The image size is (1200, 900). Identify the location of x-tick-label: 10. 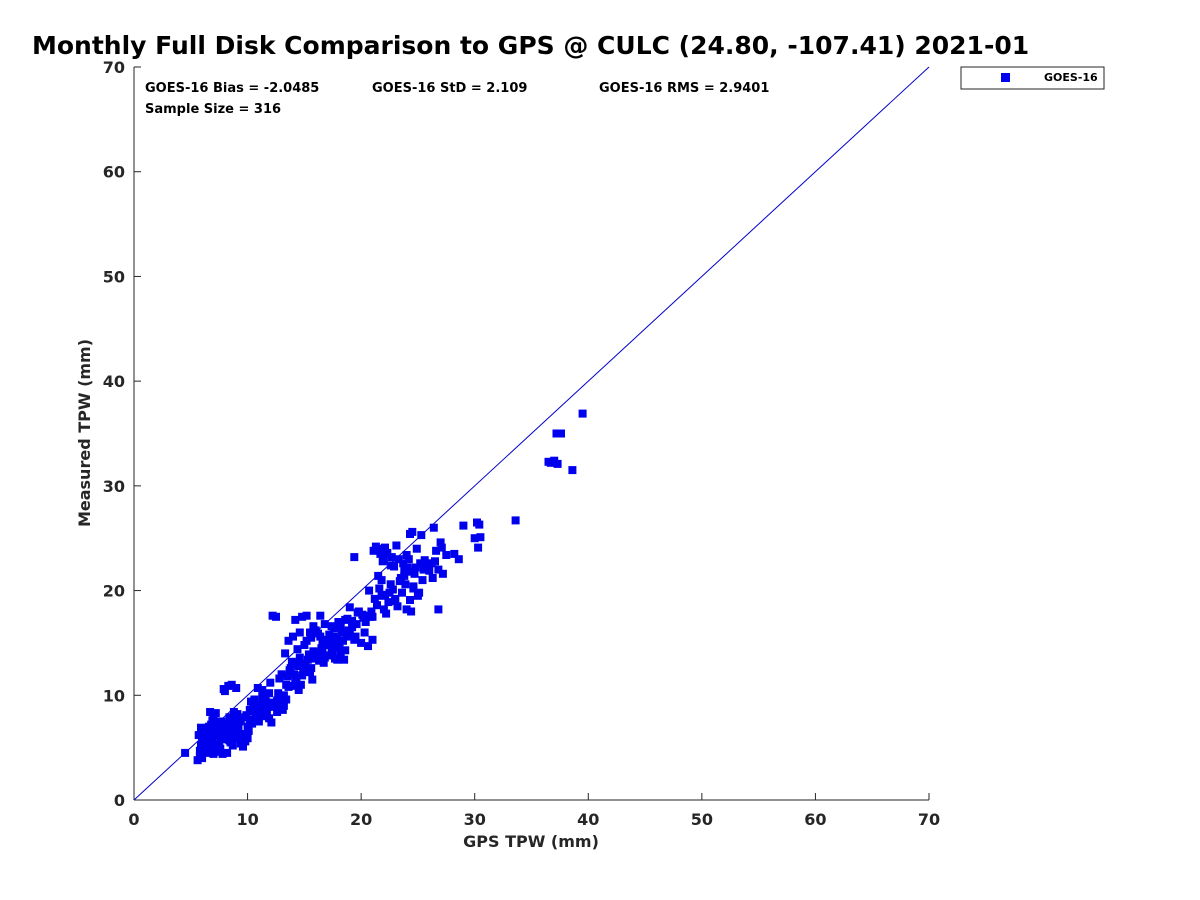
(247, 819).